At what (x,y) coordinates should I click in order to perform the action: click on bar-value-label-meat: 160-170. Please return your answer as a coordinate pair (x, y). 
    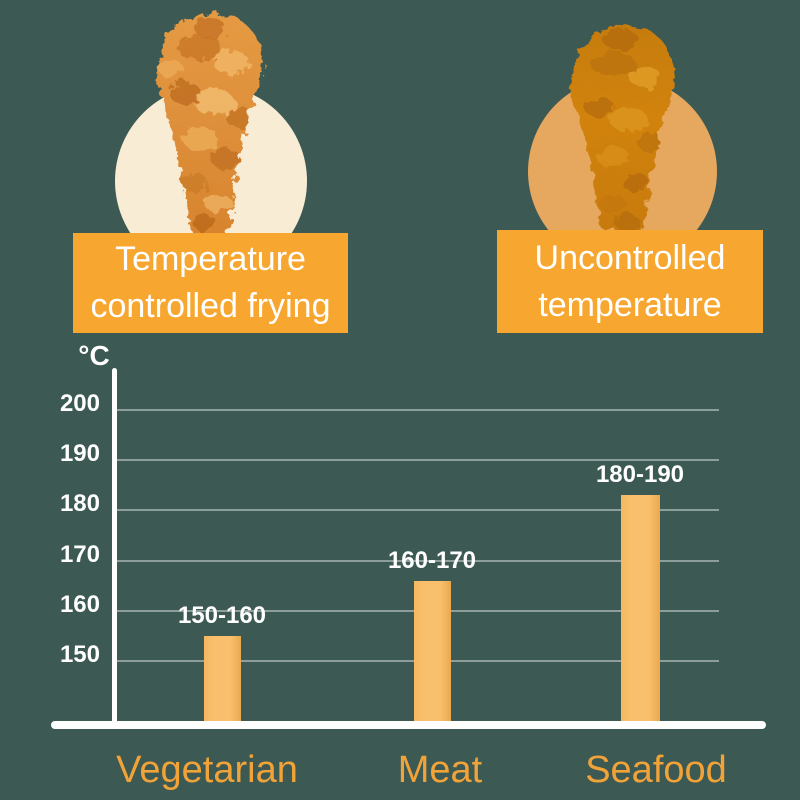
    Looking at the image, I should click on (432, 560).